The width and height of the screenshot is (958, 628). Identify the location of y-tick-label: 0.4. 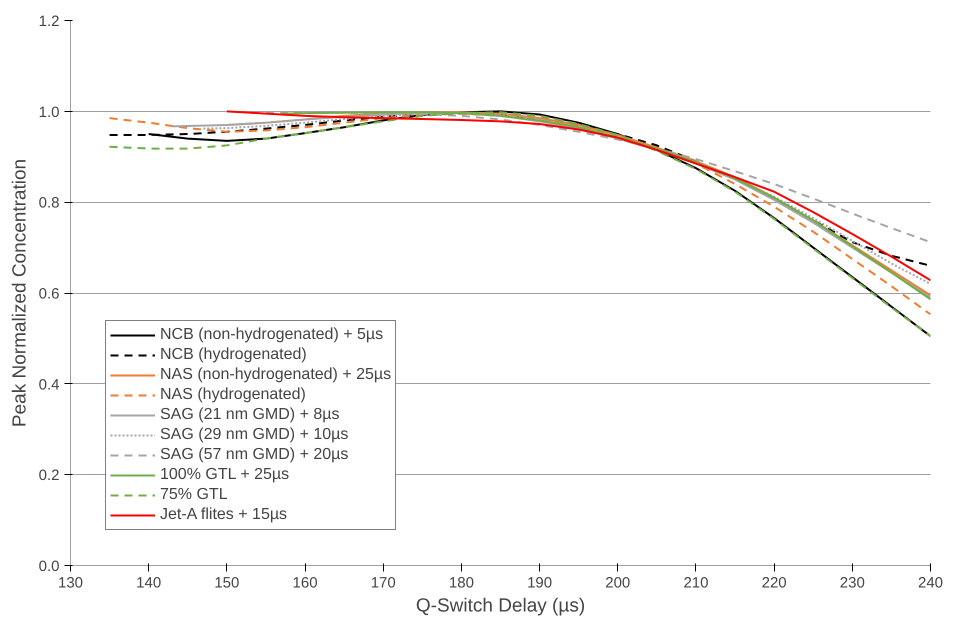
(49, 385).